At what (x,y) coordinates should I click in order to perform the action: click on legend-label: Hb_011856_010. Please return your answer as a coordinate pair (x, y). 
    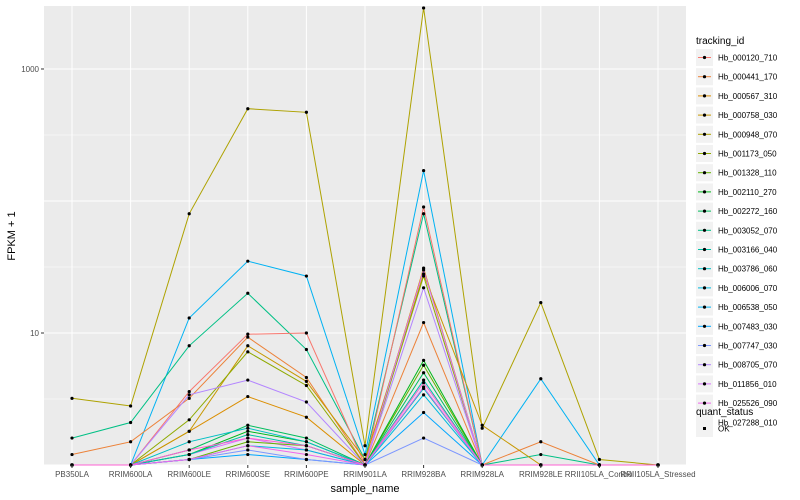
    Looking at the image, I should click on (747, 384).